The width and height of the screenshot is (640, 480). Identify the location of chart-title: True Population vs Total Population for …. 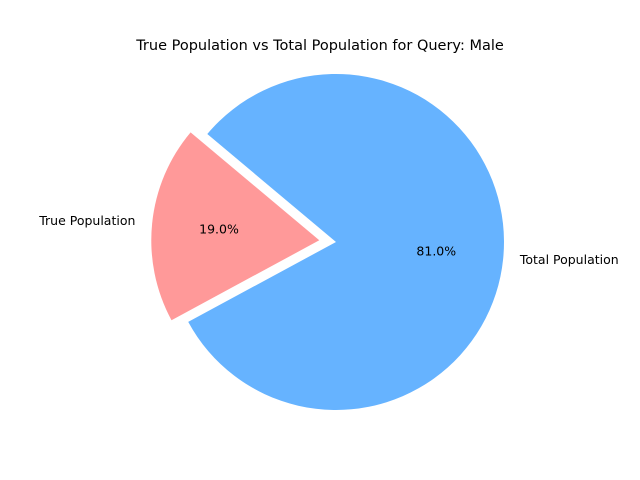
(319, 46).